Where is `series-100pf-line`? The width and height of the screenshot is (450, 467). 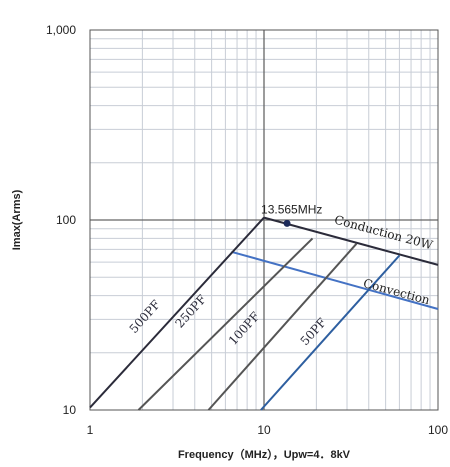
series-100pf-line is located at coordinates (282, 327).